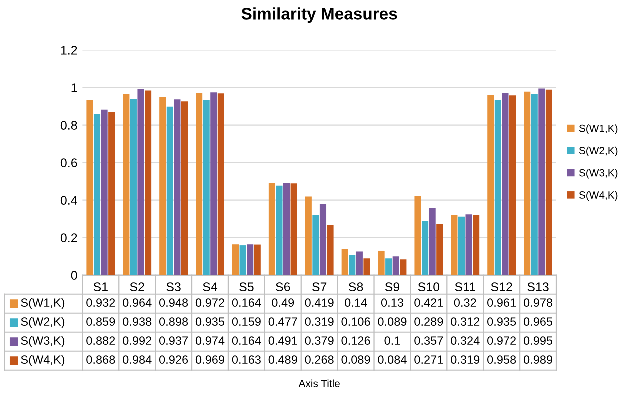  What do you see at coordinates (247, 287) in the screenshot?
I see `x-tick-label: S5` at bounding box center [247, 287].